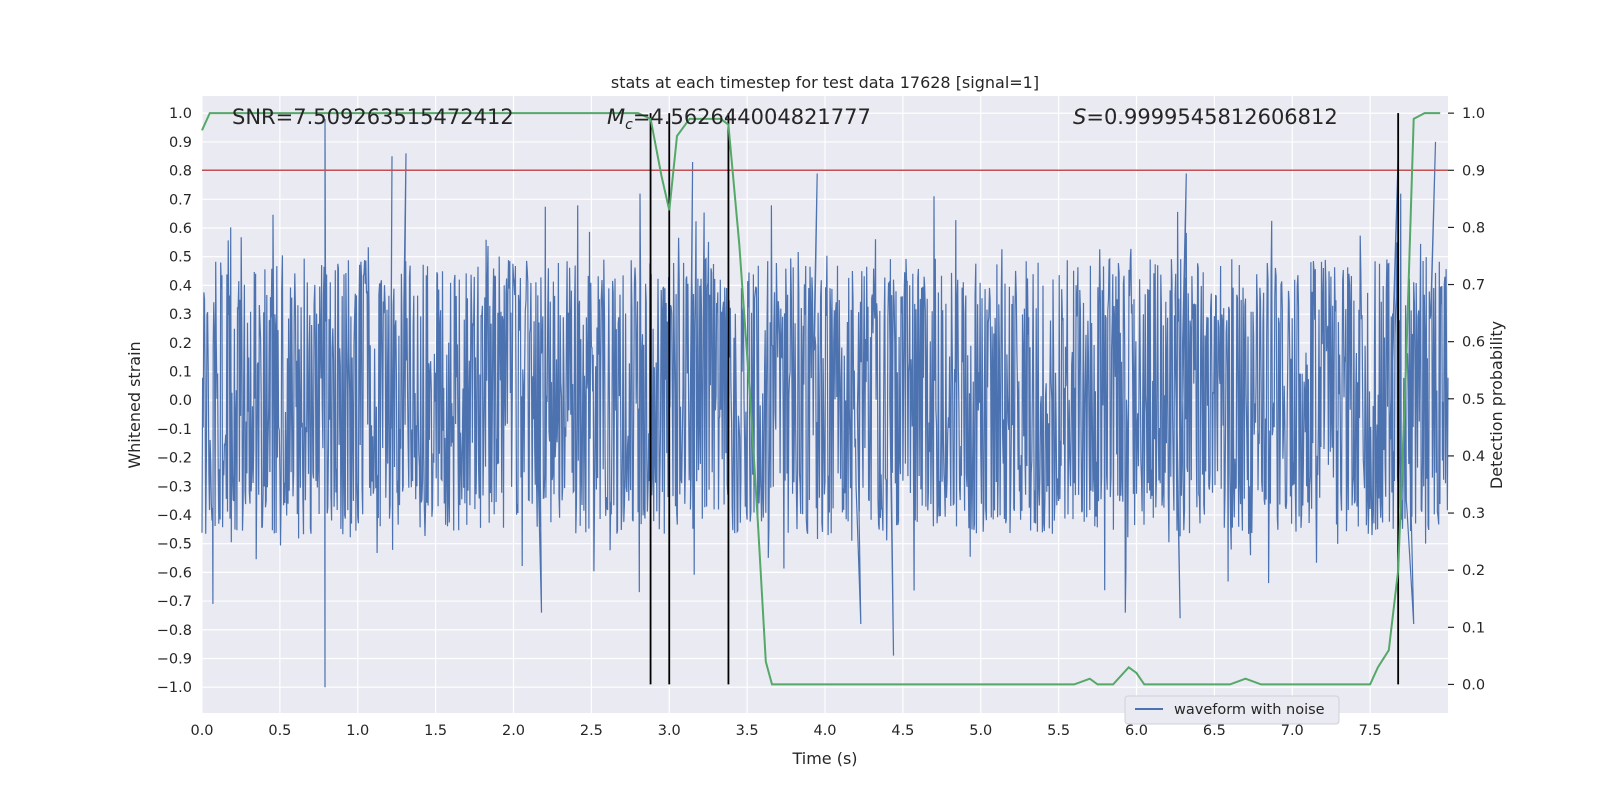 This screenshot has width=1600, height=800. Describe the element at coordinates (980, 731) in the screenshot. I see `x-tick-label: 5.0` at that location.